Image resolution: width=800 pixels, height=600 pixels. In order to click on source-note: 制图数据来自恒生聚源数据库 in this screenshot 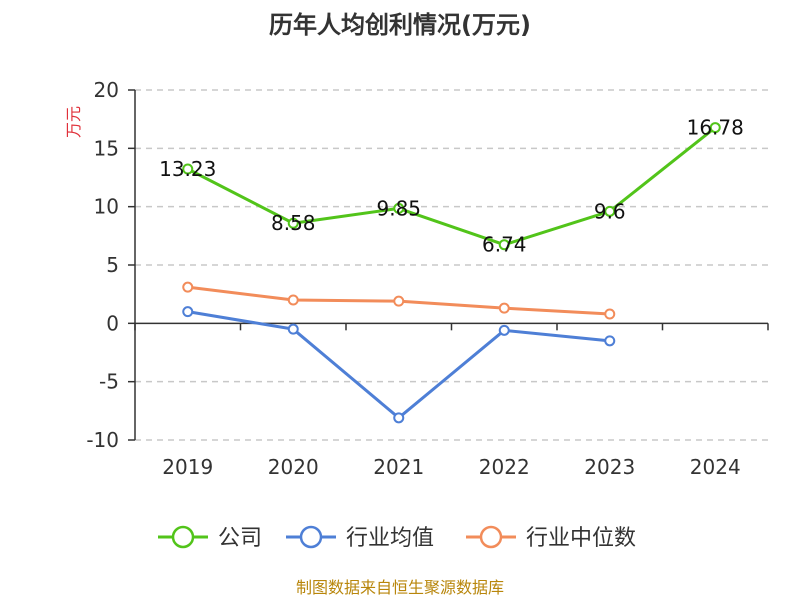, I will do `click(400, 587)`.